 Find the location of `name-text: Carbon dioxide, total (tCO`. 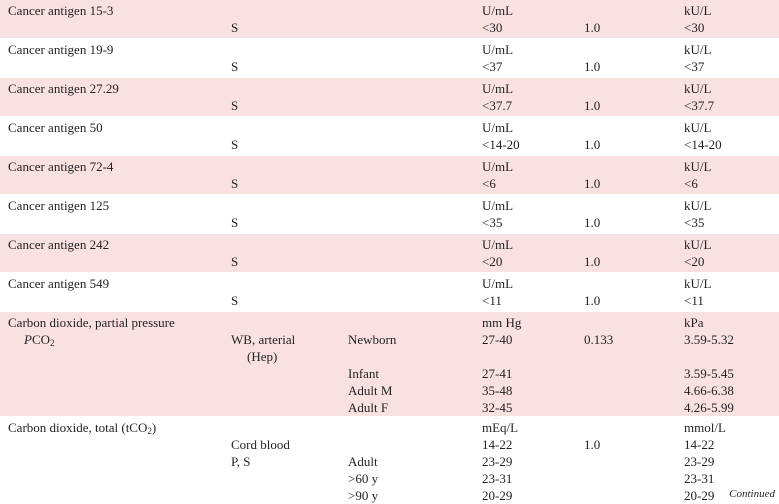

name-text: Carbon dioxide, total (tCO is located at coordinates (78, 427).